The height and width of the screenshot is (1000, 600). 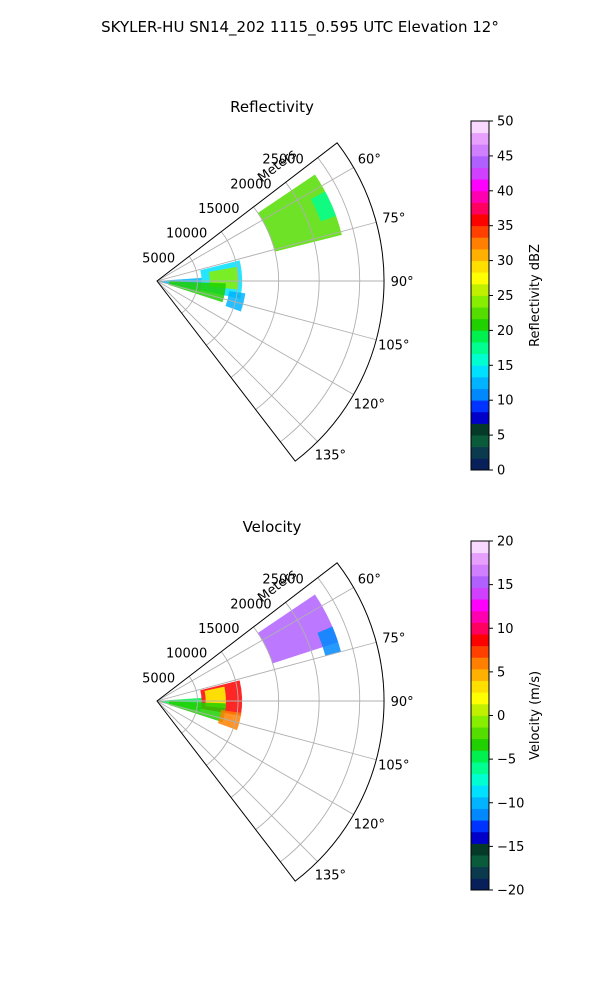 I want to click on range-tick-label: 15000, so click(x=218, y=209).